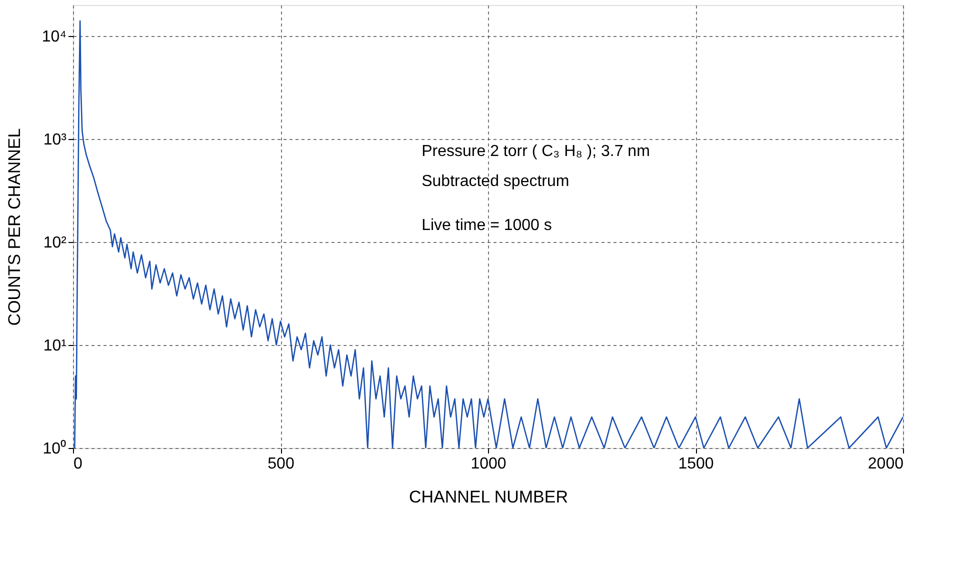 The height and width of the screenshot is (564, 971). I want to click on x-tick-label: 1500, so click(696, 464).